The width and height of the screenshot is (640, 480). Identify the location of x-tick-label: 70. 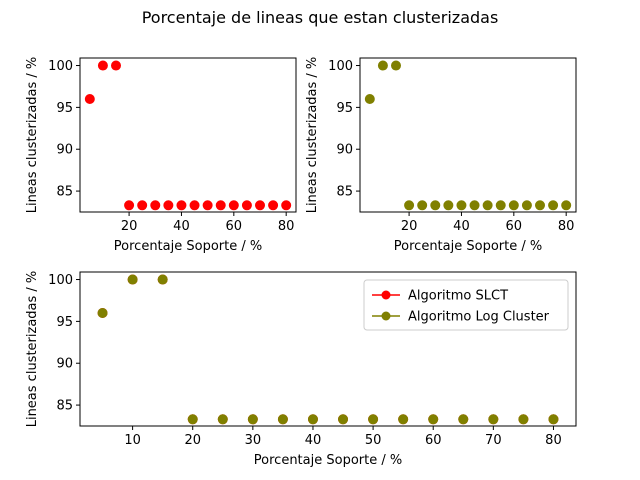
(493, 440).